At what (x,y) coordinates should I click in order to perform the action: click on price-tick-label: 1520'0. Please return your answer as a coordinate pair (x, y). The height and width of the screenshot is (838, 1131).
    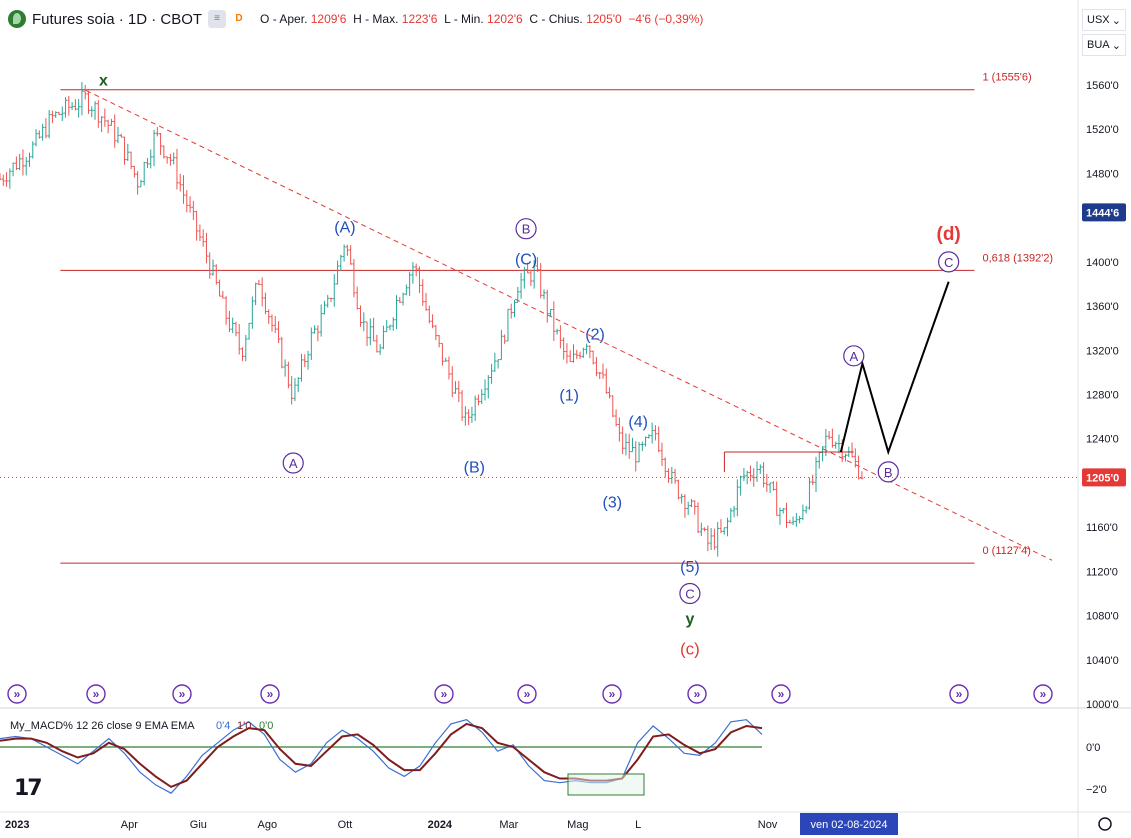
    Looking at the image, I should click on (1102, 130).